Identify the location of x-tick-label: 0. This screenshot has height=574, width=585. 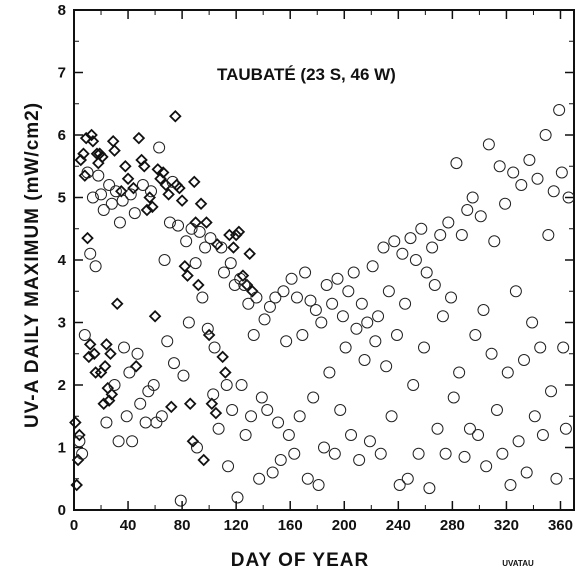
(74, 525).